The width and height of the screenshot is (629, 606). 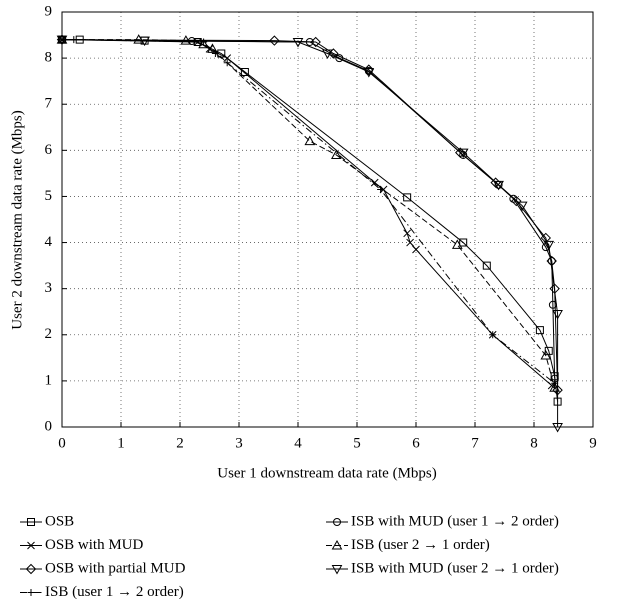 I want to click on legend-label: ISB with MUD (user 2 → 1 order), so click(x=455, y=568).